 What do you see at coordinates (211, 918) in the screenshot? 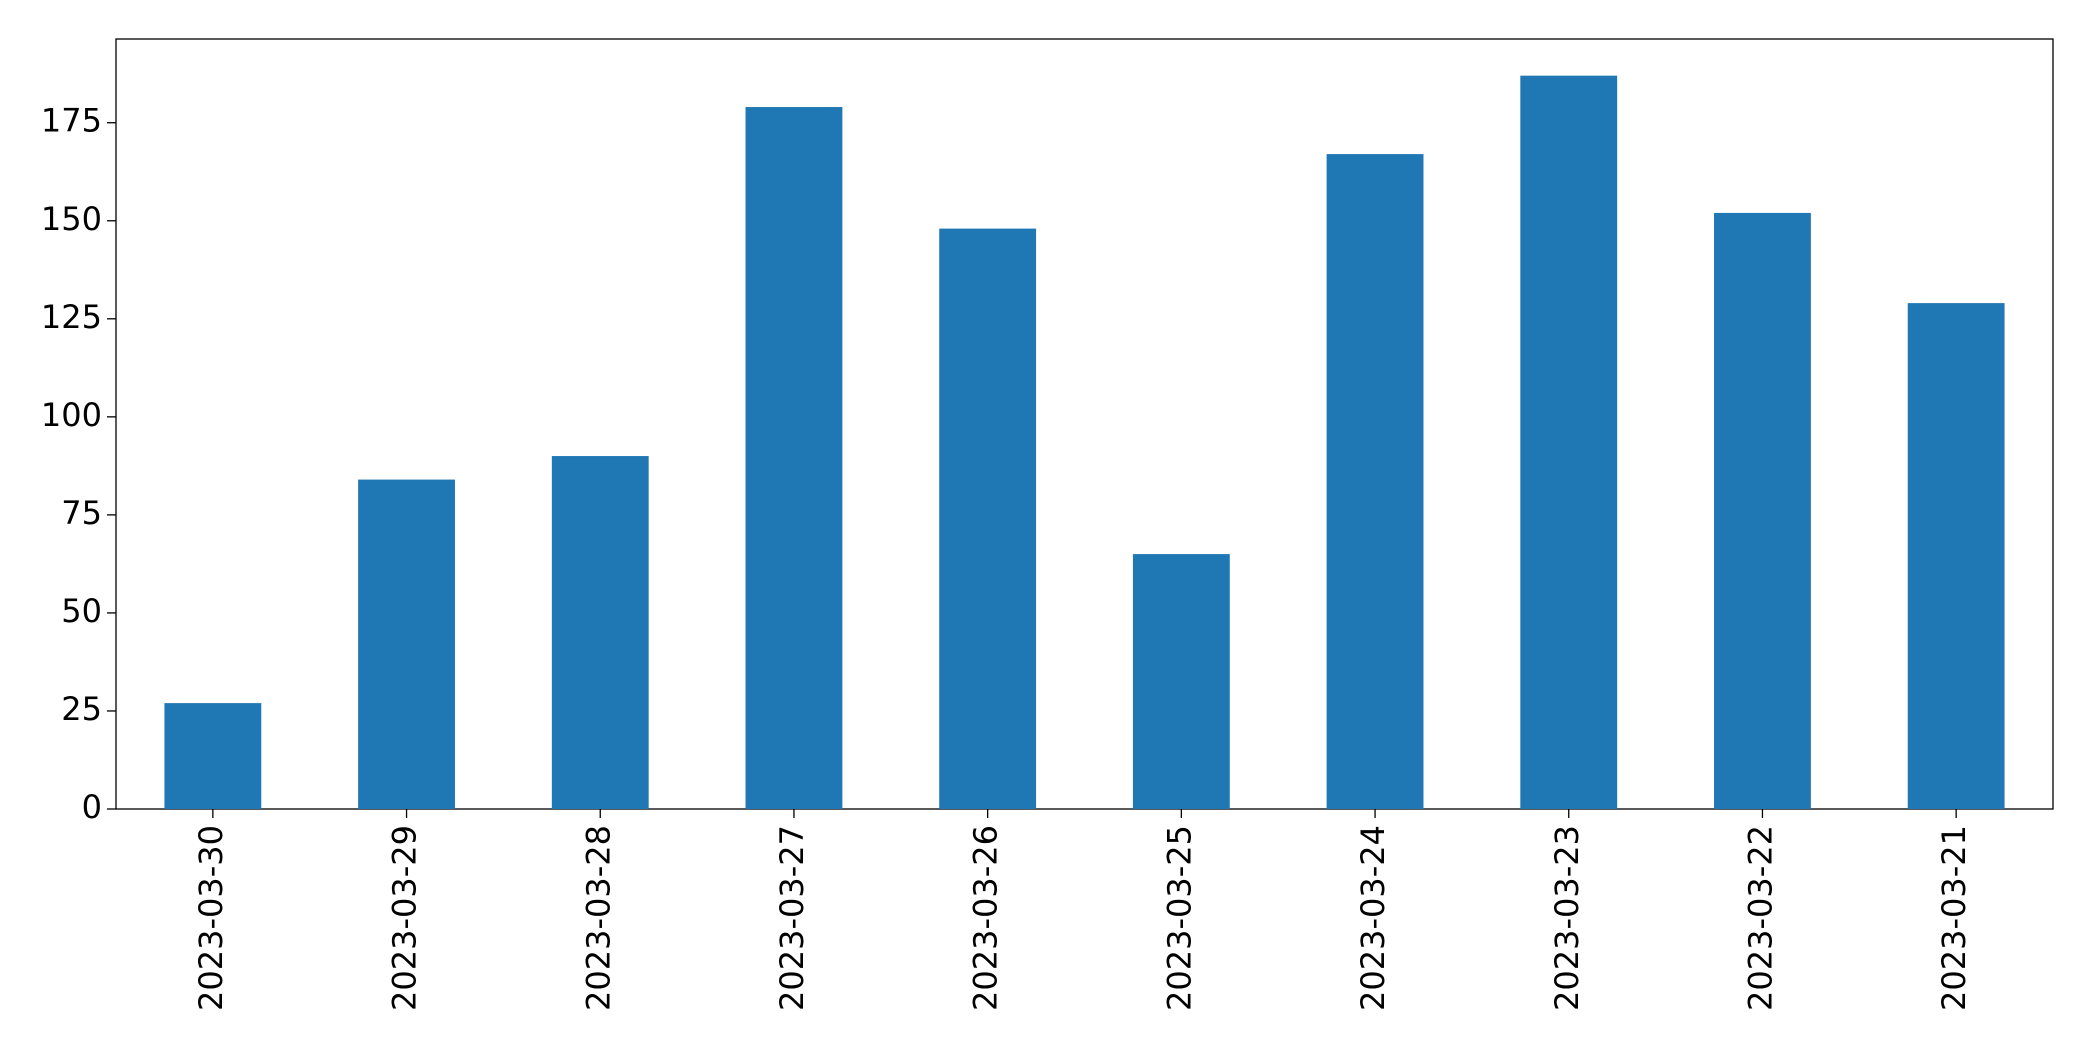
I see `x-tick-label: 2023-03-30` at bounding box center [211, 918].